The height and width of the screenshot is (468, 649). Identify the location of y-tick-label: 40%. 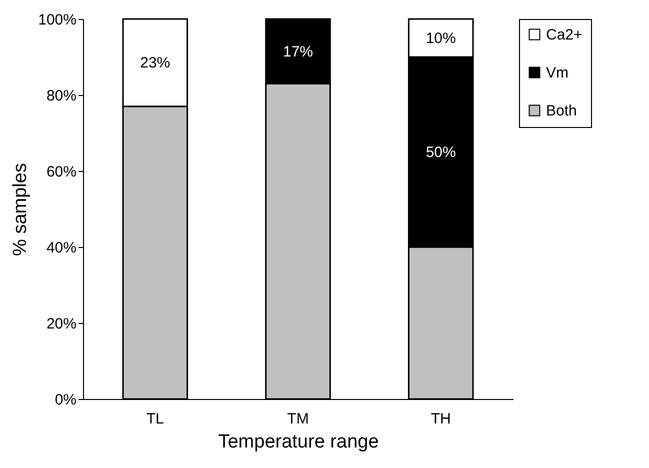
(61, 248).